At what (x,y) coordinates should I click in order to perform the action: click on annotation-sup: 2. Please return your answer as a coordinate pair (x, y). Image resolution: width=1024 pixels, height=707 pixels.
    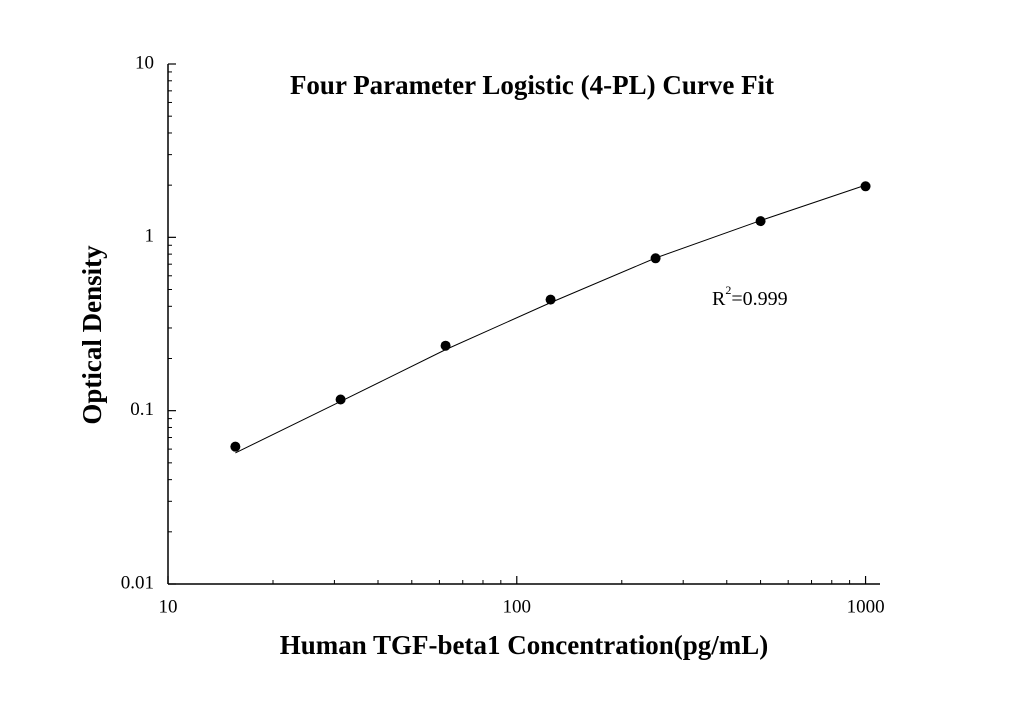
    Looking at the image, I should click on (728, 290).